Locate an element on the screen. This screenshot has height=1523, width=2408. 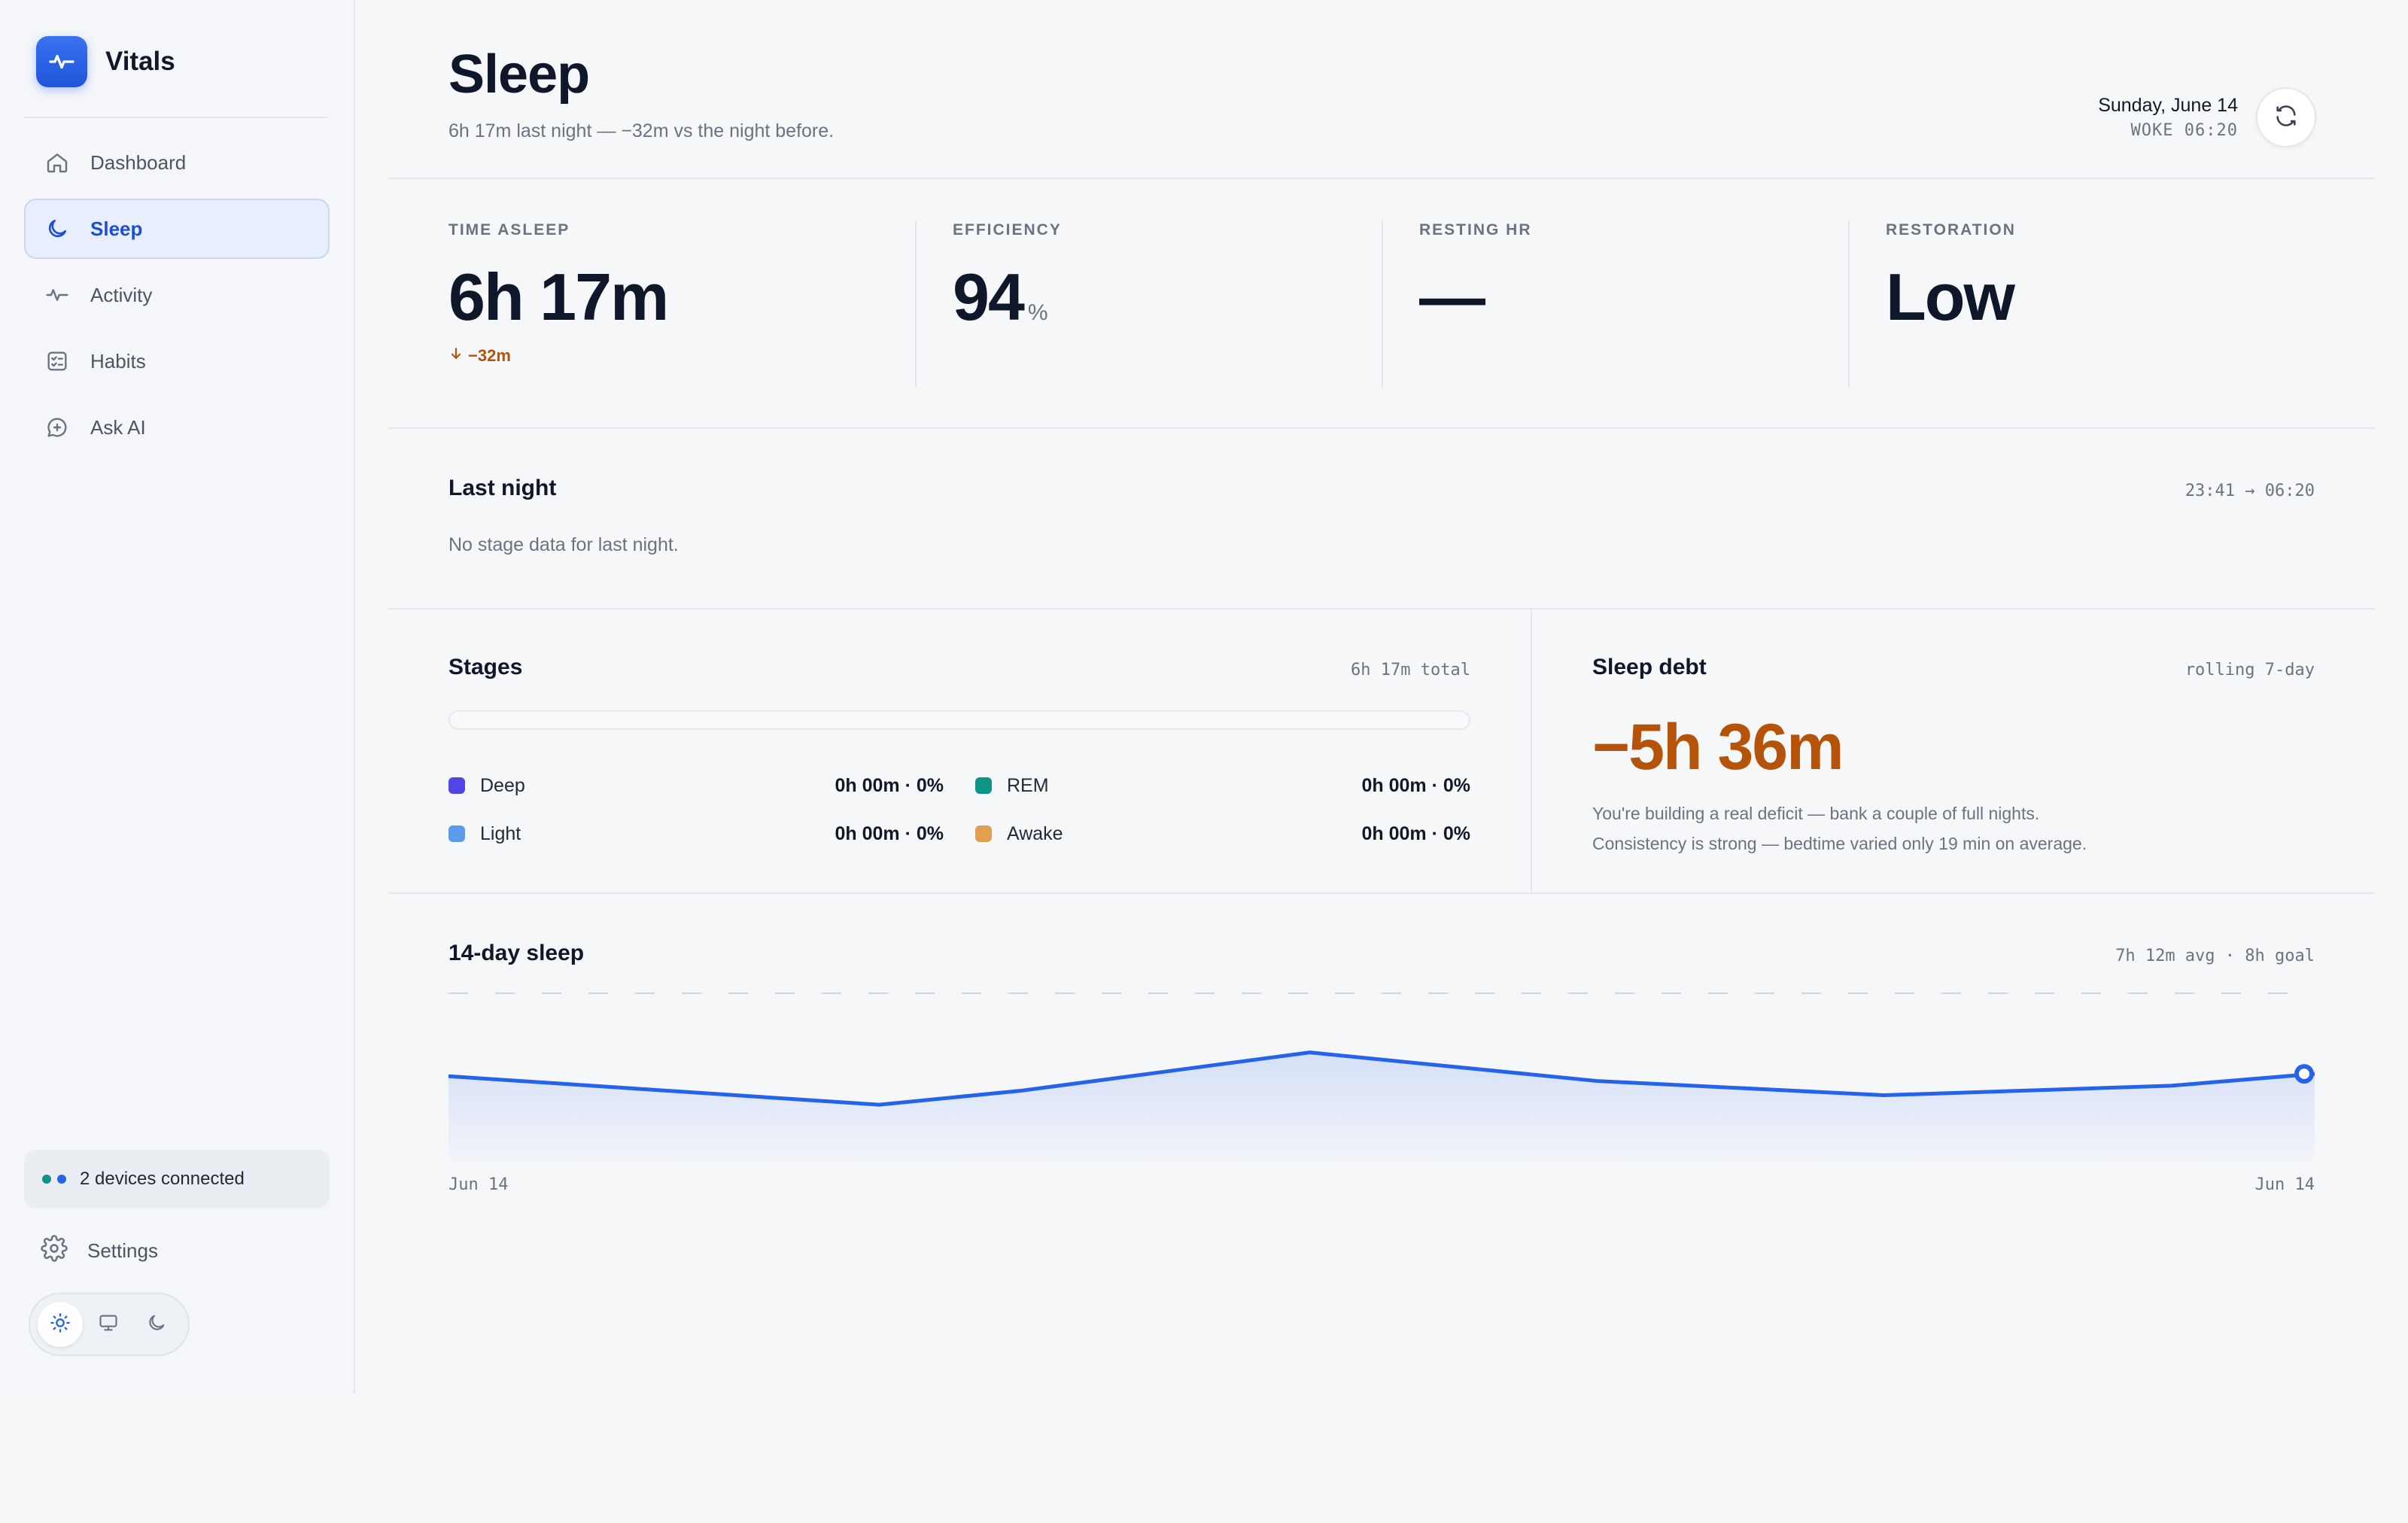
devices-status: 2 devices connected is located at coordinates (177, 1179).